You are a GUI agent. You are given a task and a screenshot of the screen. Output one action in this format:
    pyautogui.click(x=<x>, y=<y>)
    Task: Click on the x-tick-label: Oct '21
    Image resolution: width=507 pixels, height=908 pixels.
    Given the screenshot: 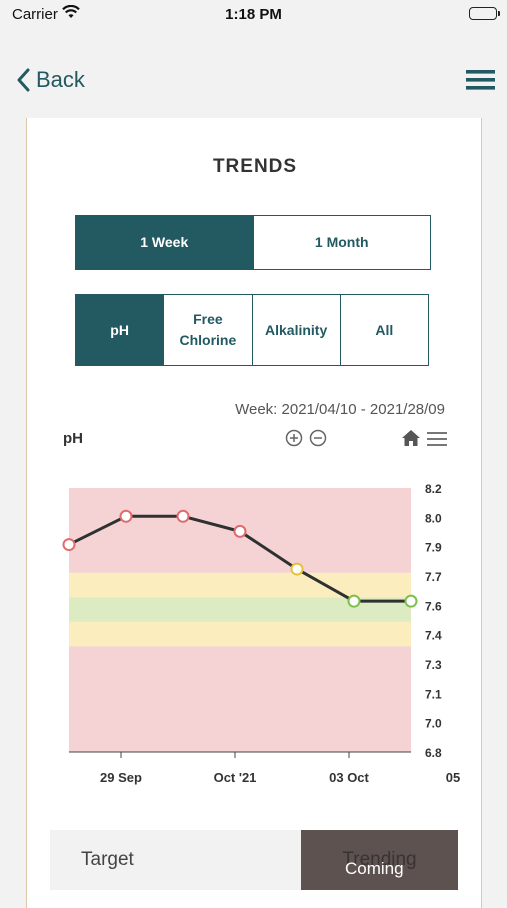 What is the action you would take?
    pyautogui.click(x=235, y=777)
    